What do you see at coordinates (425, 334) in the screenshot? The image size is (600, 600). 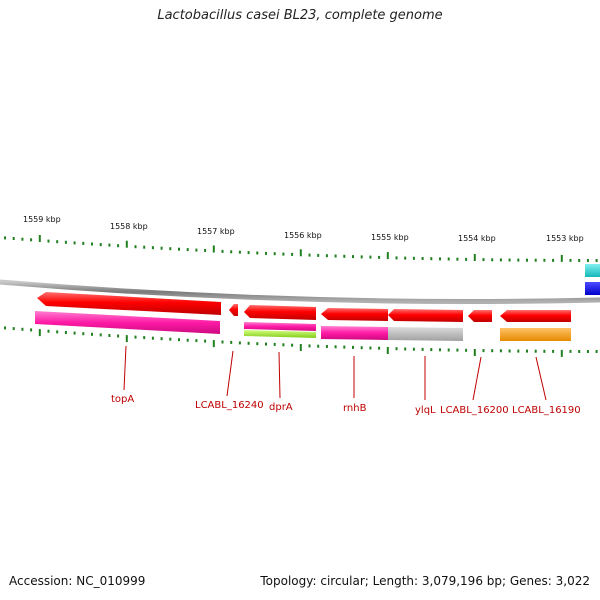 I see `cog-ylqL` at bounding box center [425, 334].